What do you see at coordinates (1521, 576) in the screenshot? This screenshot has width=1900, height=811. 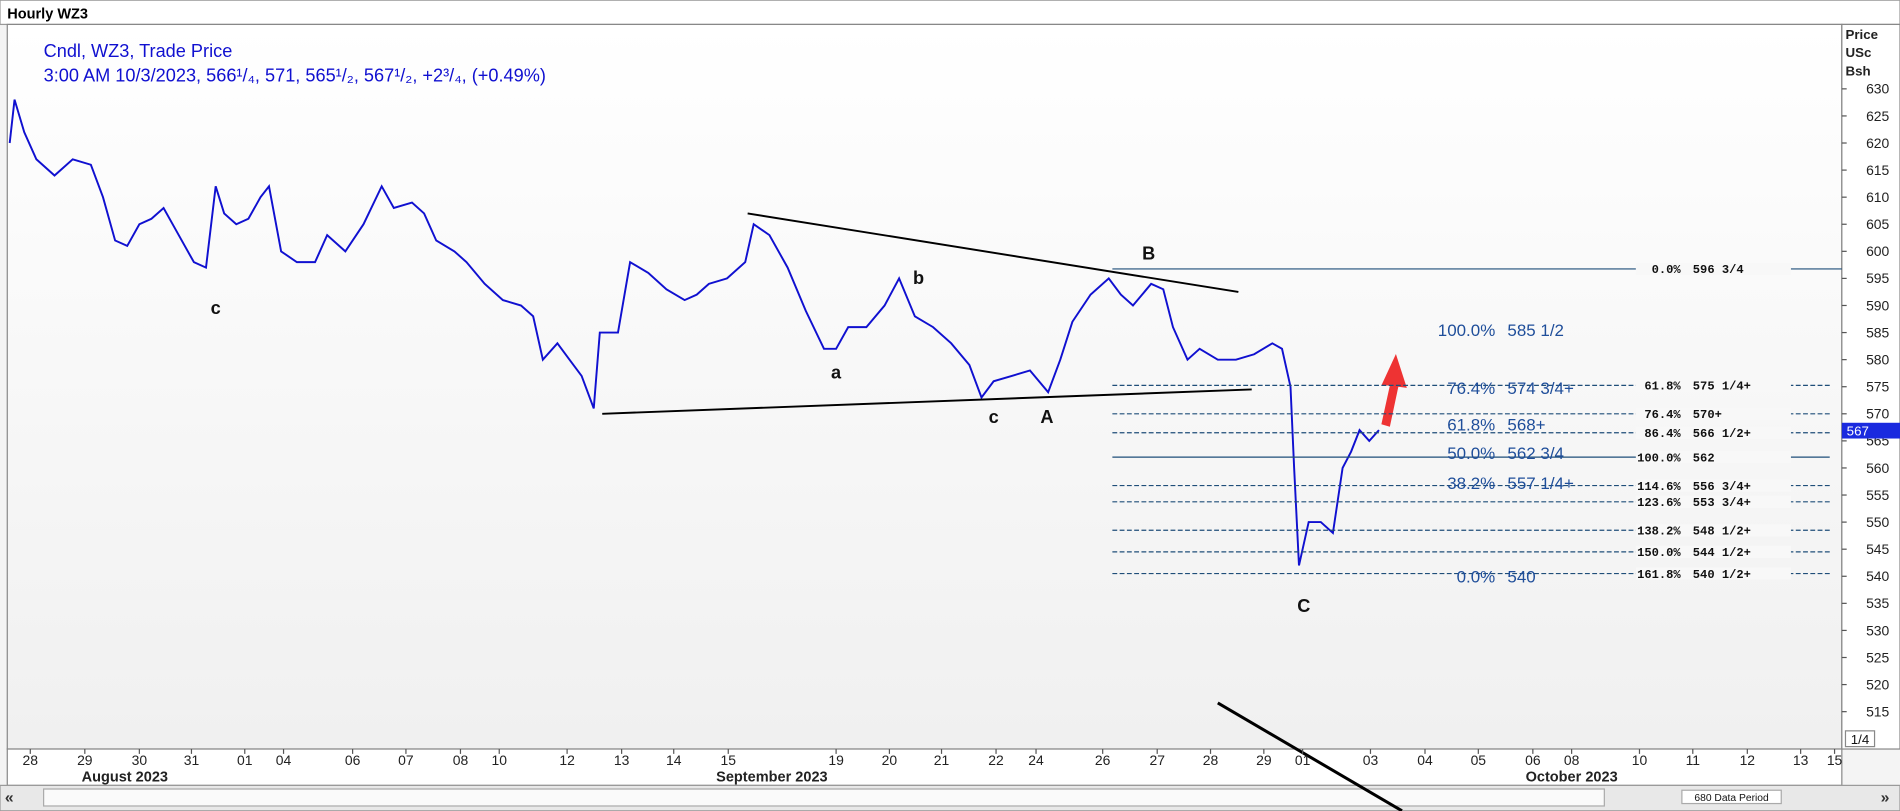 I see `fib-retr-price: 540` at bounding box center [1521, 576].